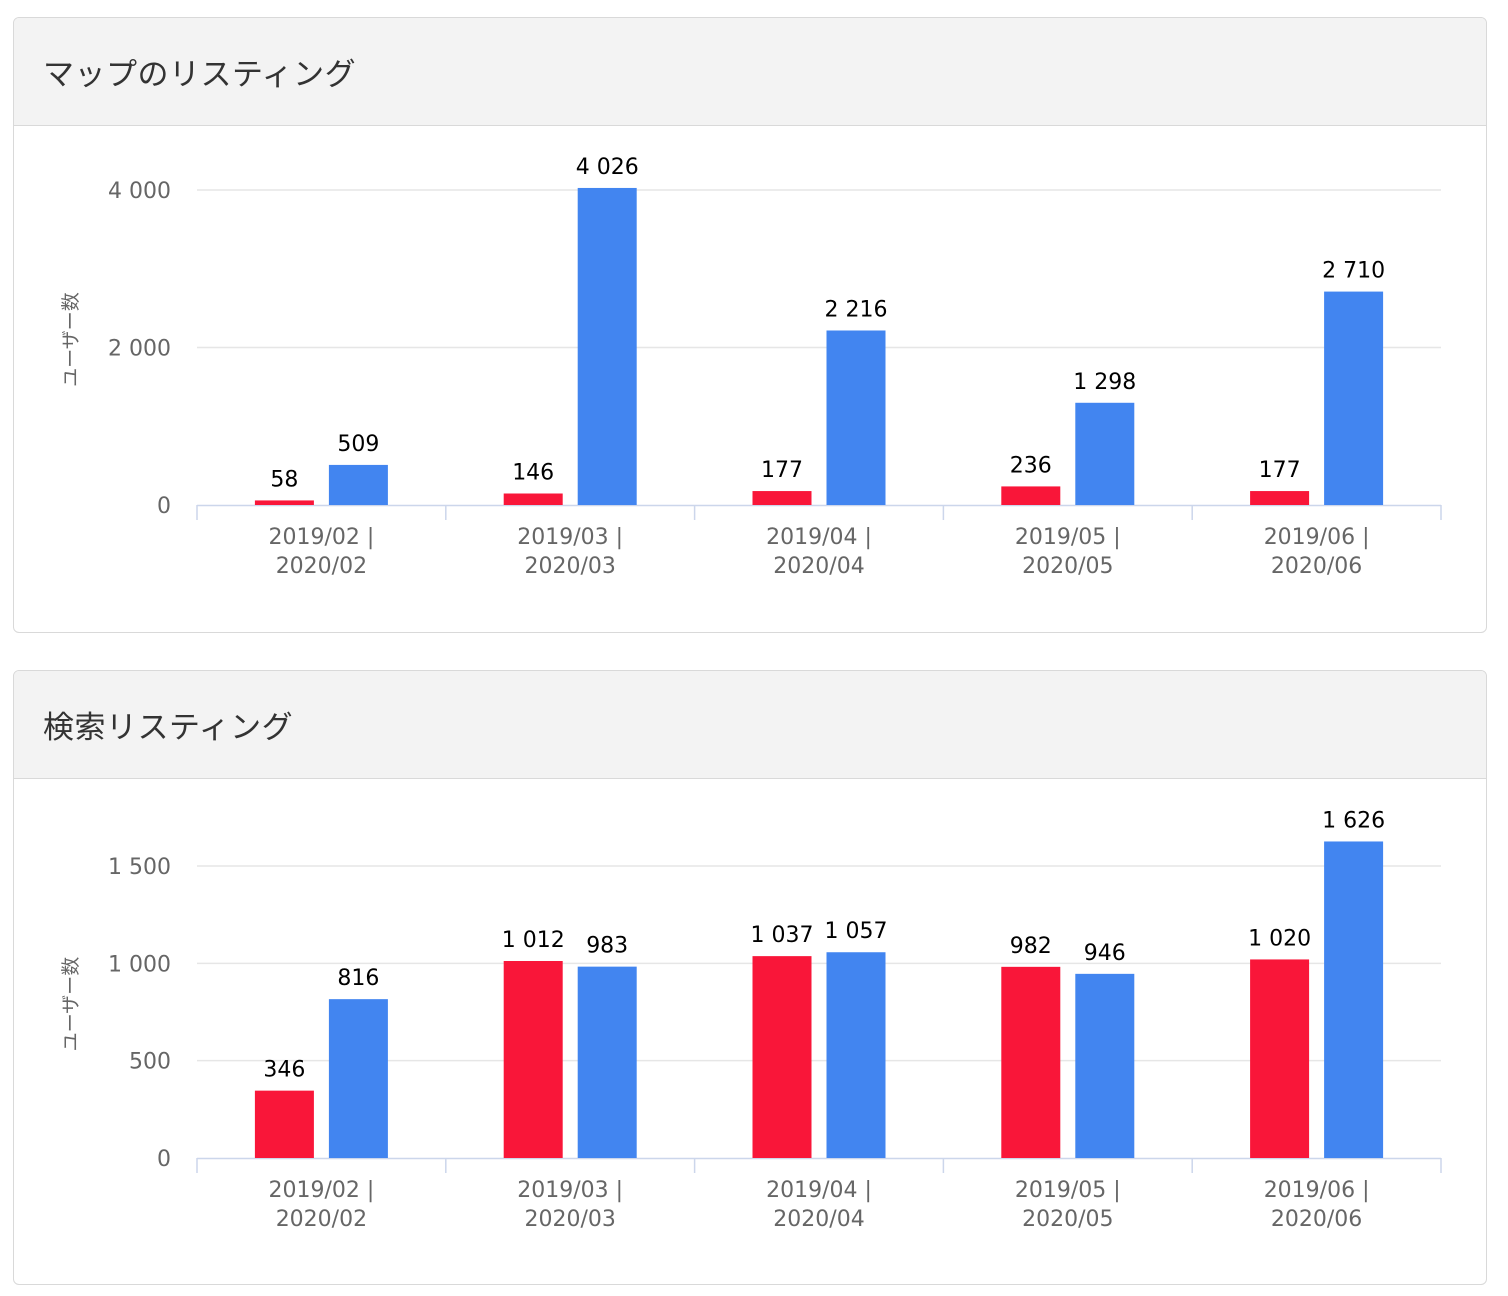  What do you see at coordinates (150, 1062) in the screenshot?
I see `y-tick-label: 500` at bounding box center [150, 1062].